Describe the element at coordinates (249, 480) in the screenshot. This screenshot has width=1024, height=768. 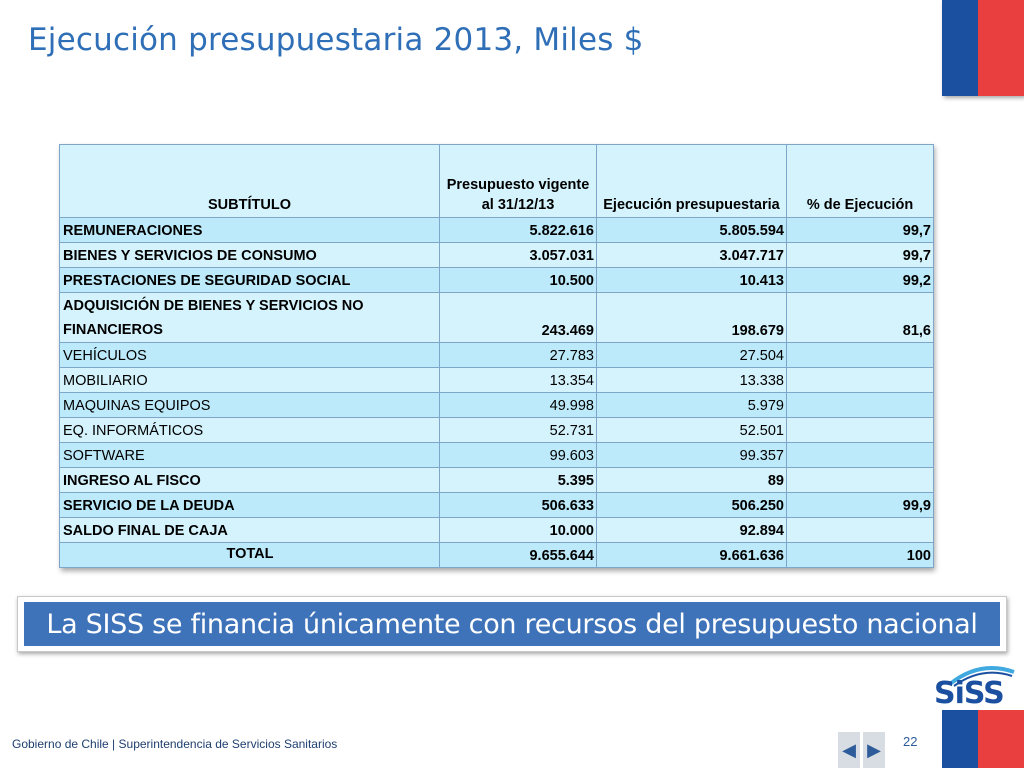
I see `row-label: INGRESO AL FISCO` at that location.